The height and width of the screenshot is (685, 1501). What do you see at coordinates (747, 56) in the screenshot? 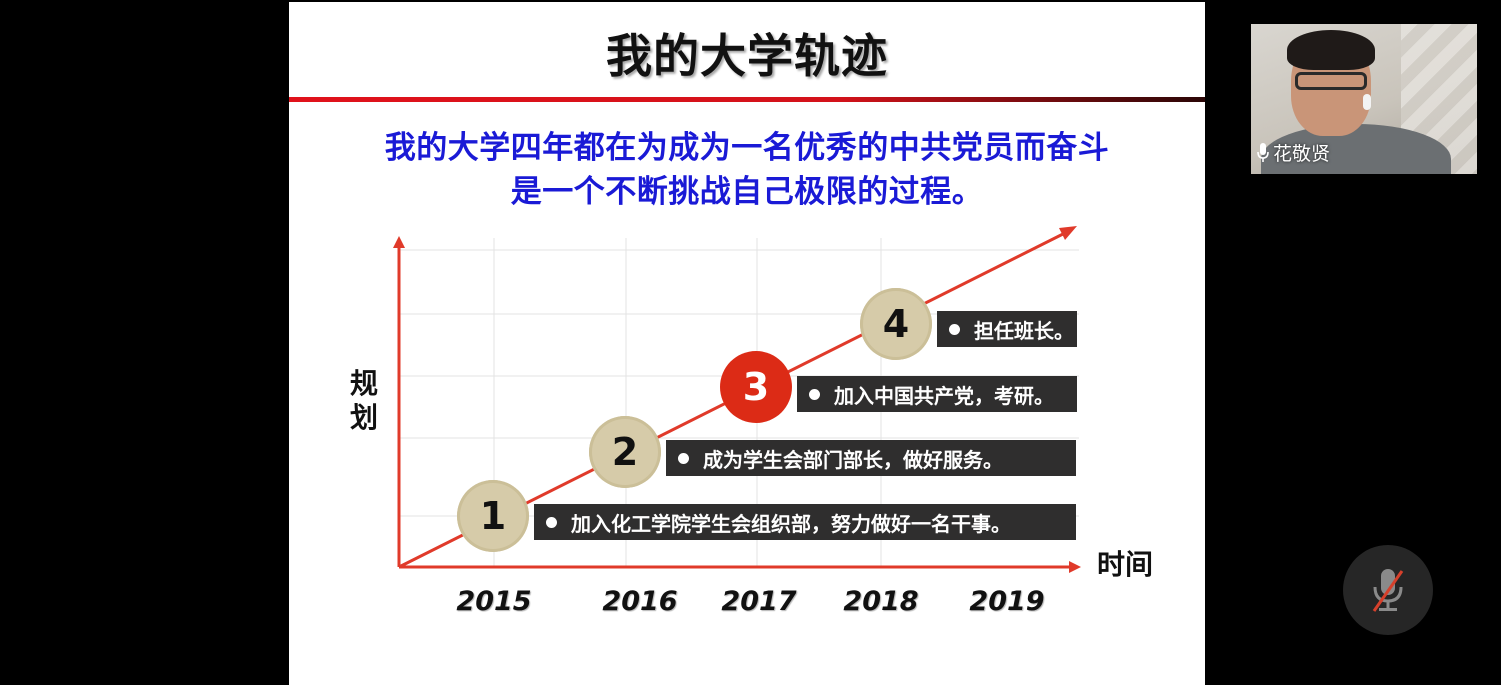
I see `slide-title: 我的大学轨迹` at bounding box center [747, 56].